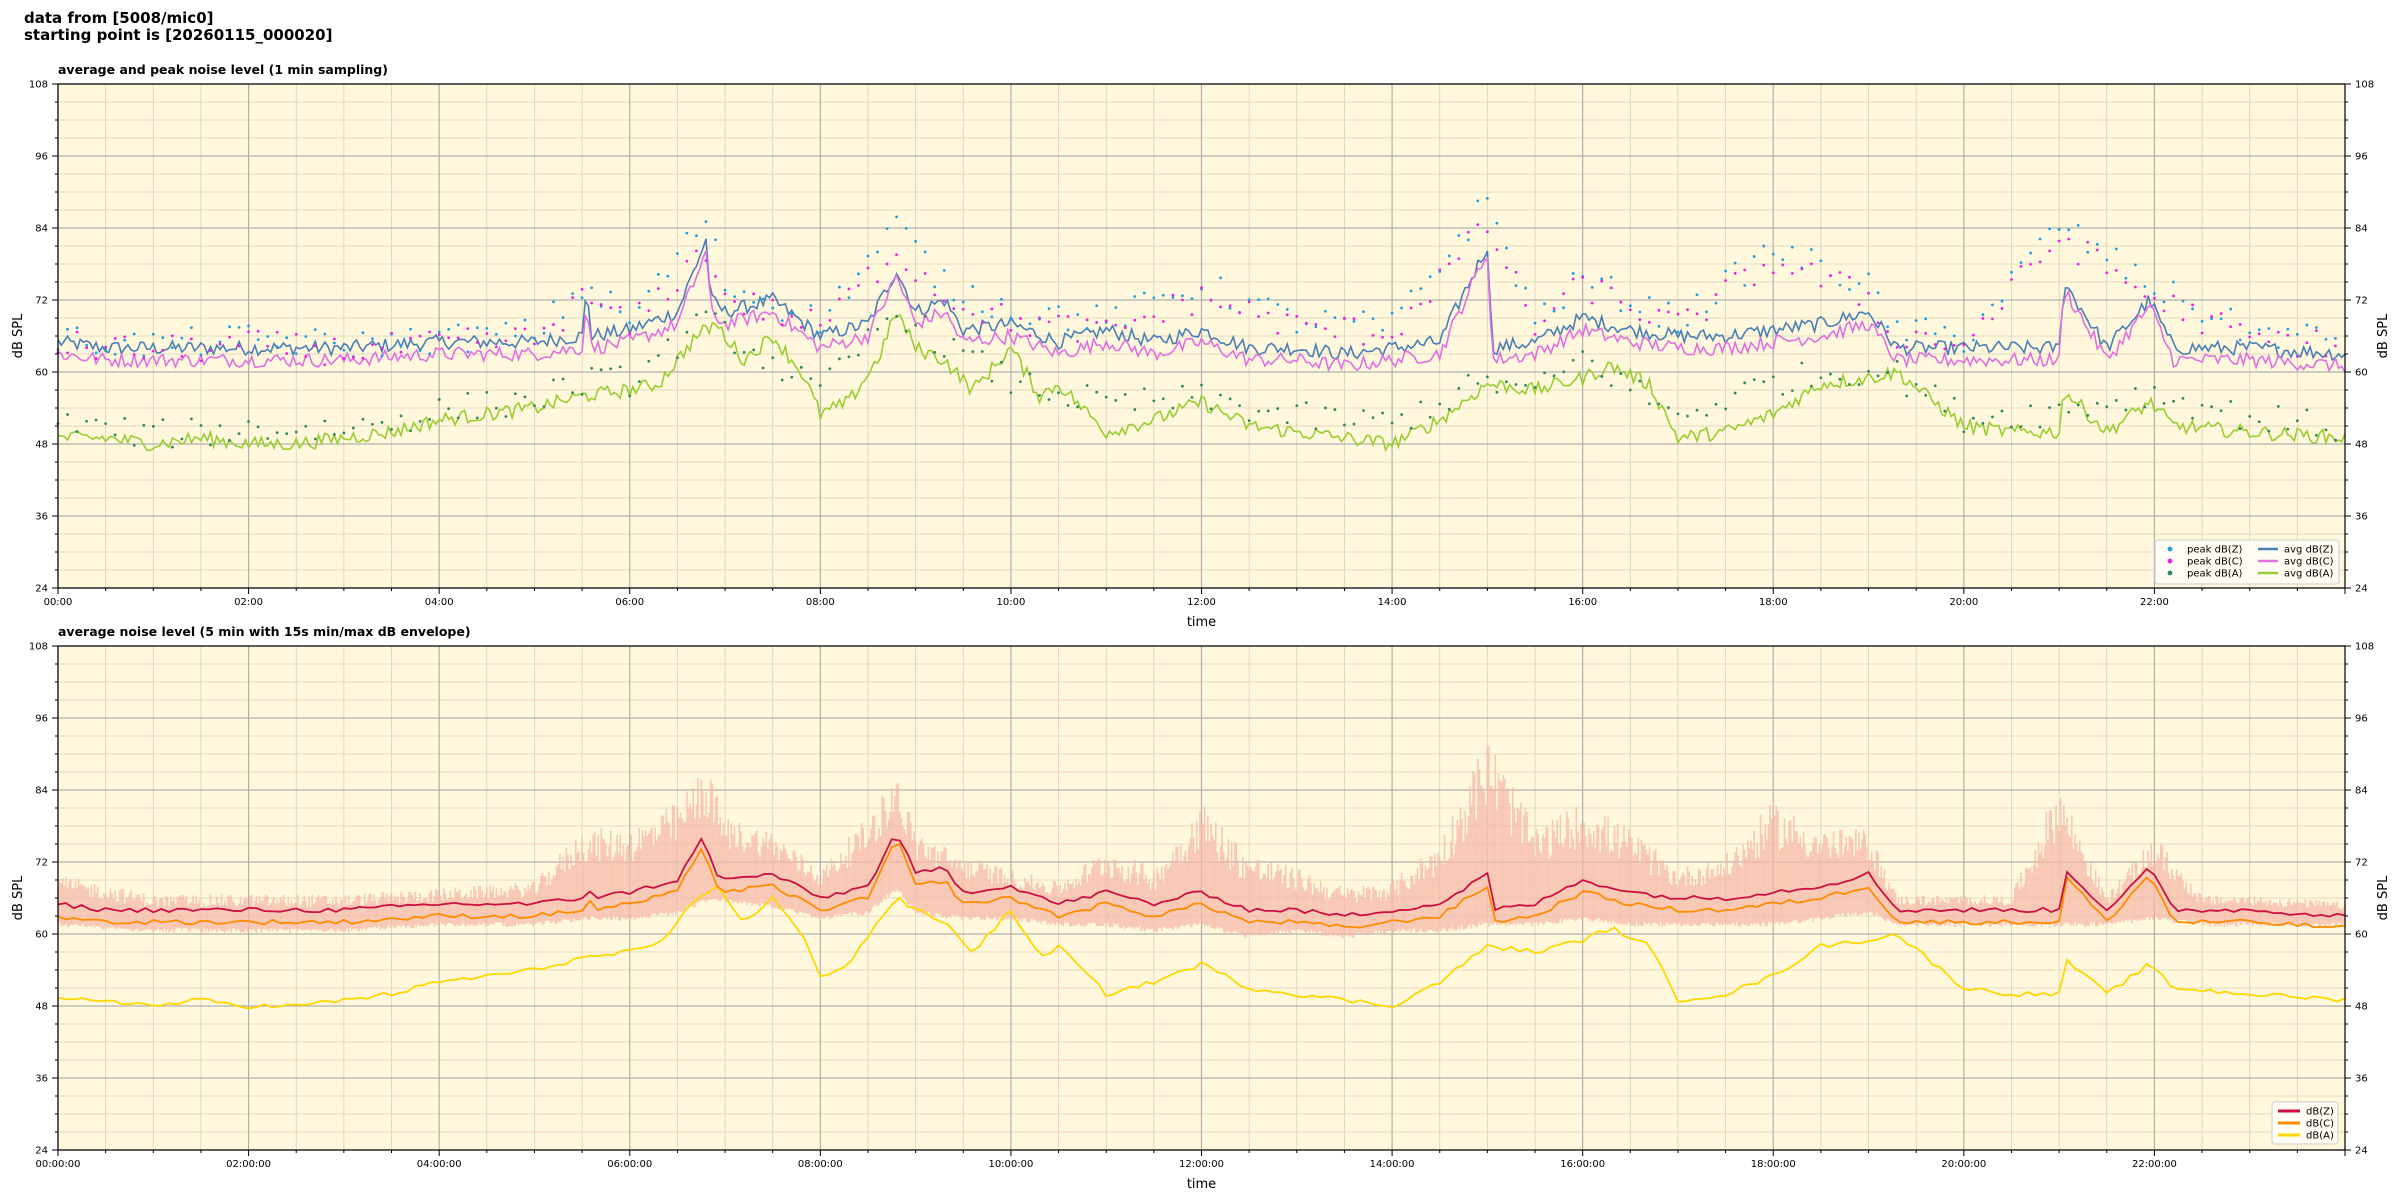  Describe the element at coordinates (1773, 1164) in the screenshot. I see `x-tick-label: 18:00:00` at that location.